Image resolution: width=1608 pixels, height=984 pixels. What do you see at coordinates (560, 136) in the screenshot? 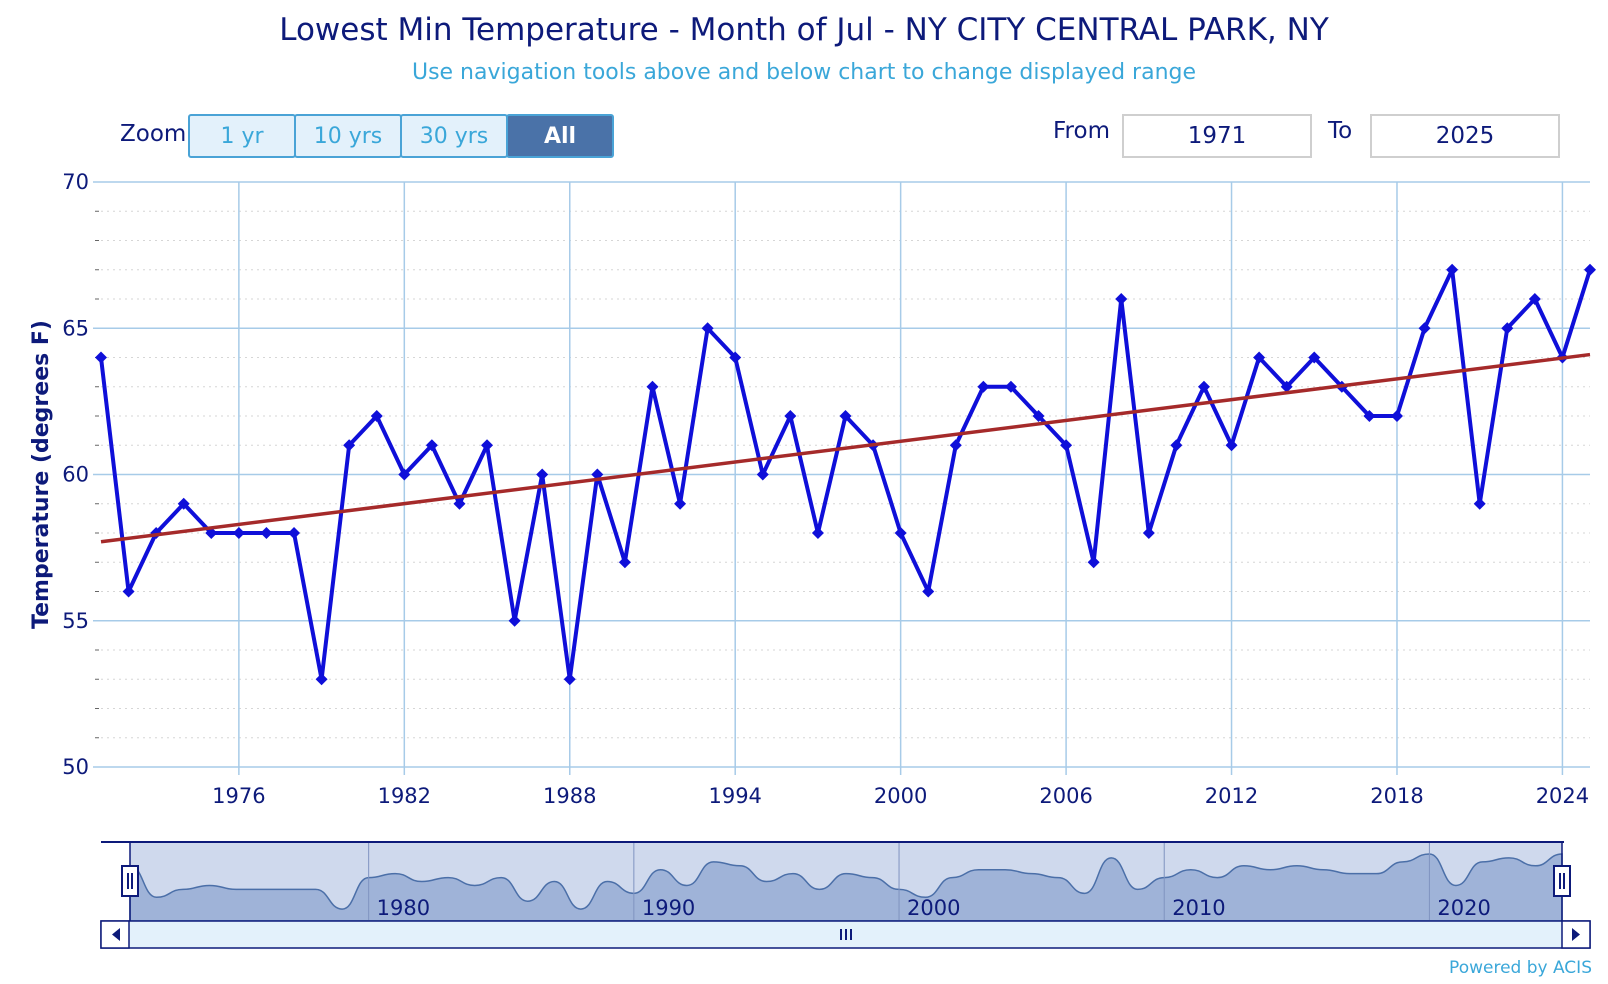
I see `zoom-all-button: All` at bounding box center [560, 136].